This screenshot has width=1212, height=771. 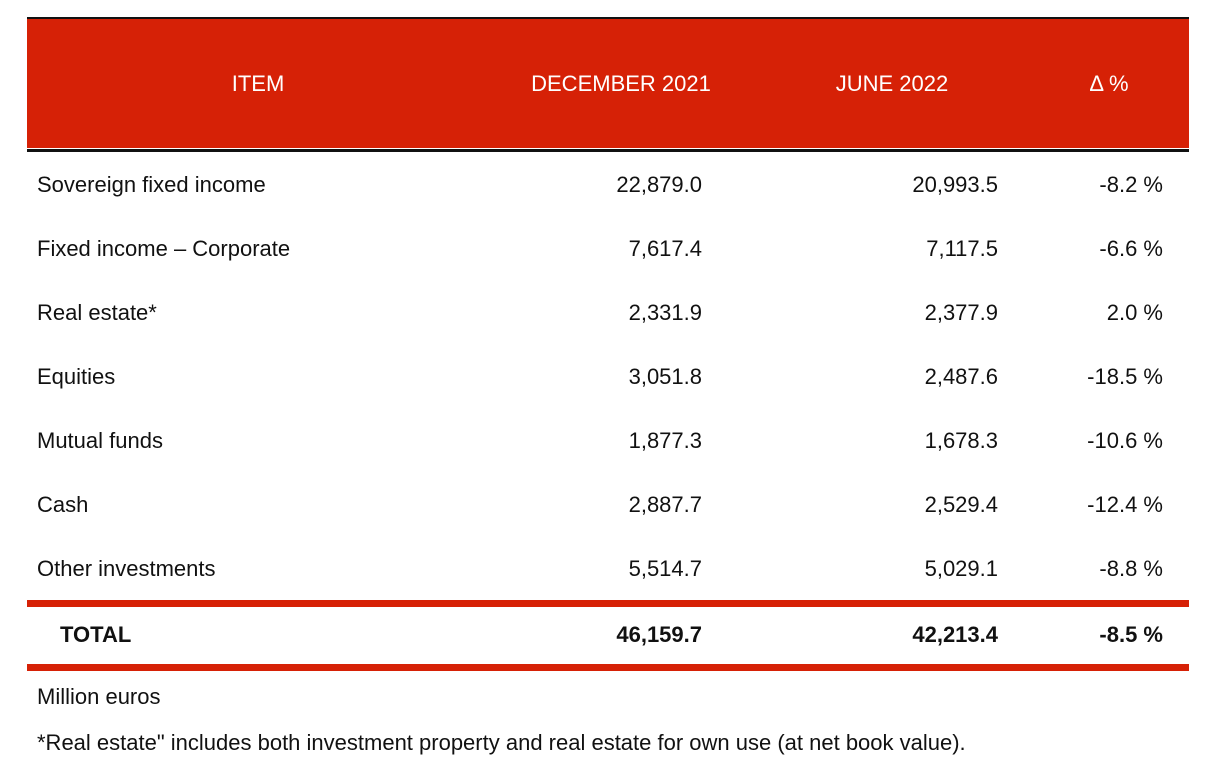 I want to click on row-december: 3,051.8, so click(x=665, y=376).